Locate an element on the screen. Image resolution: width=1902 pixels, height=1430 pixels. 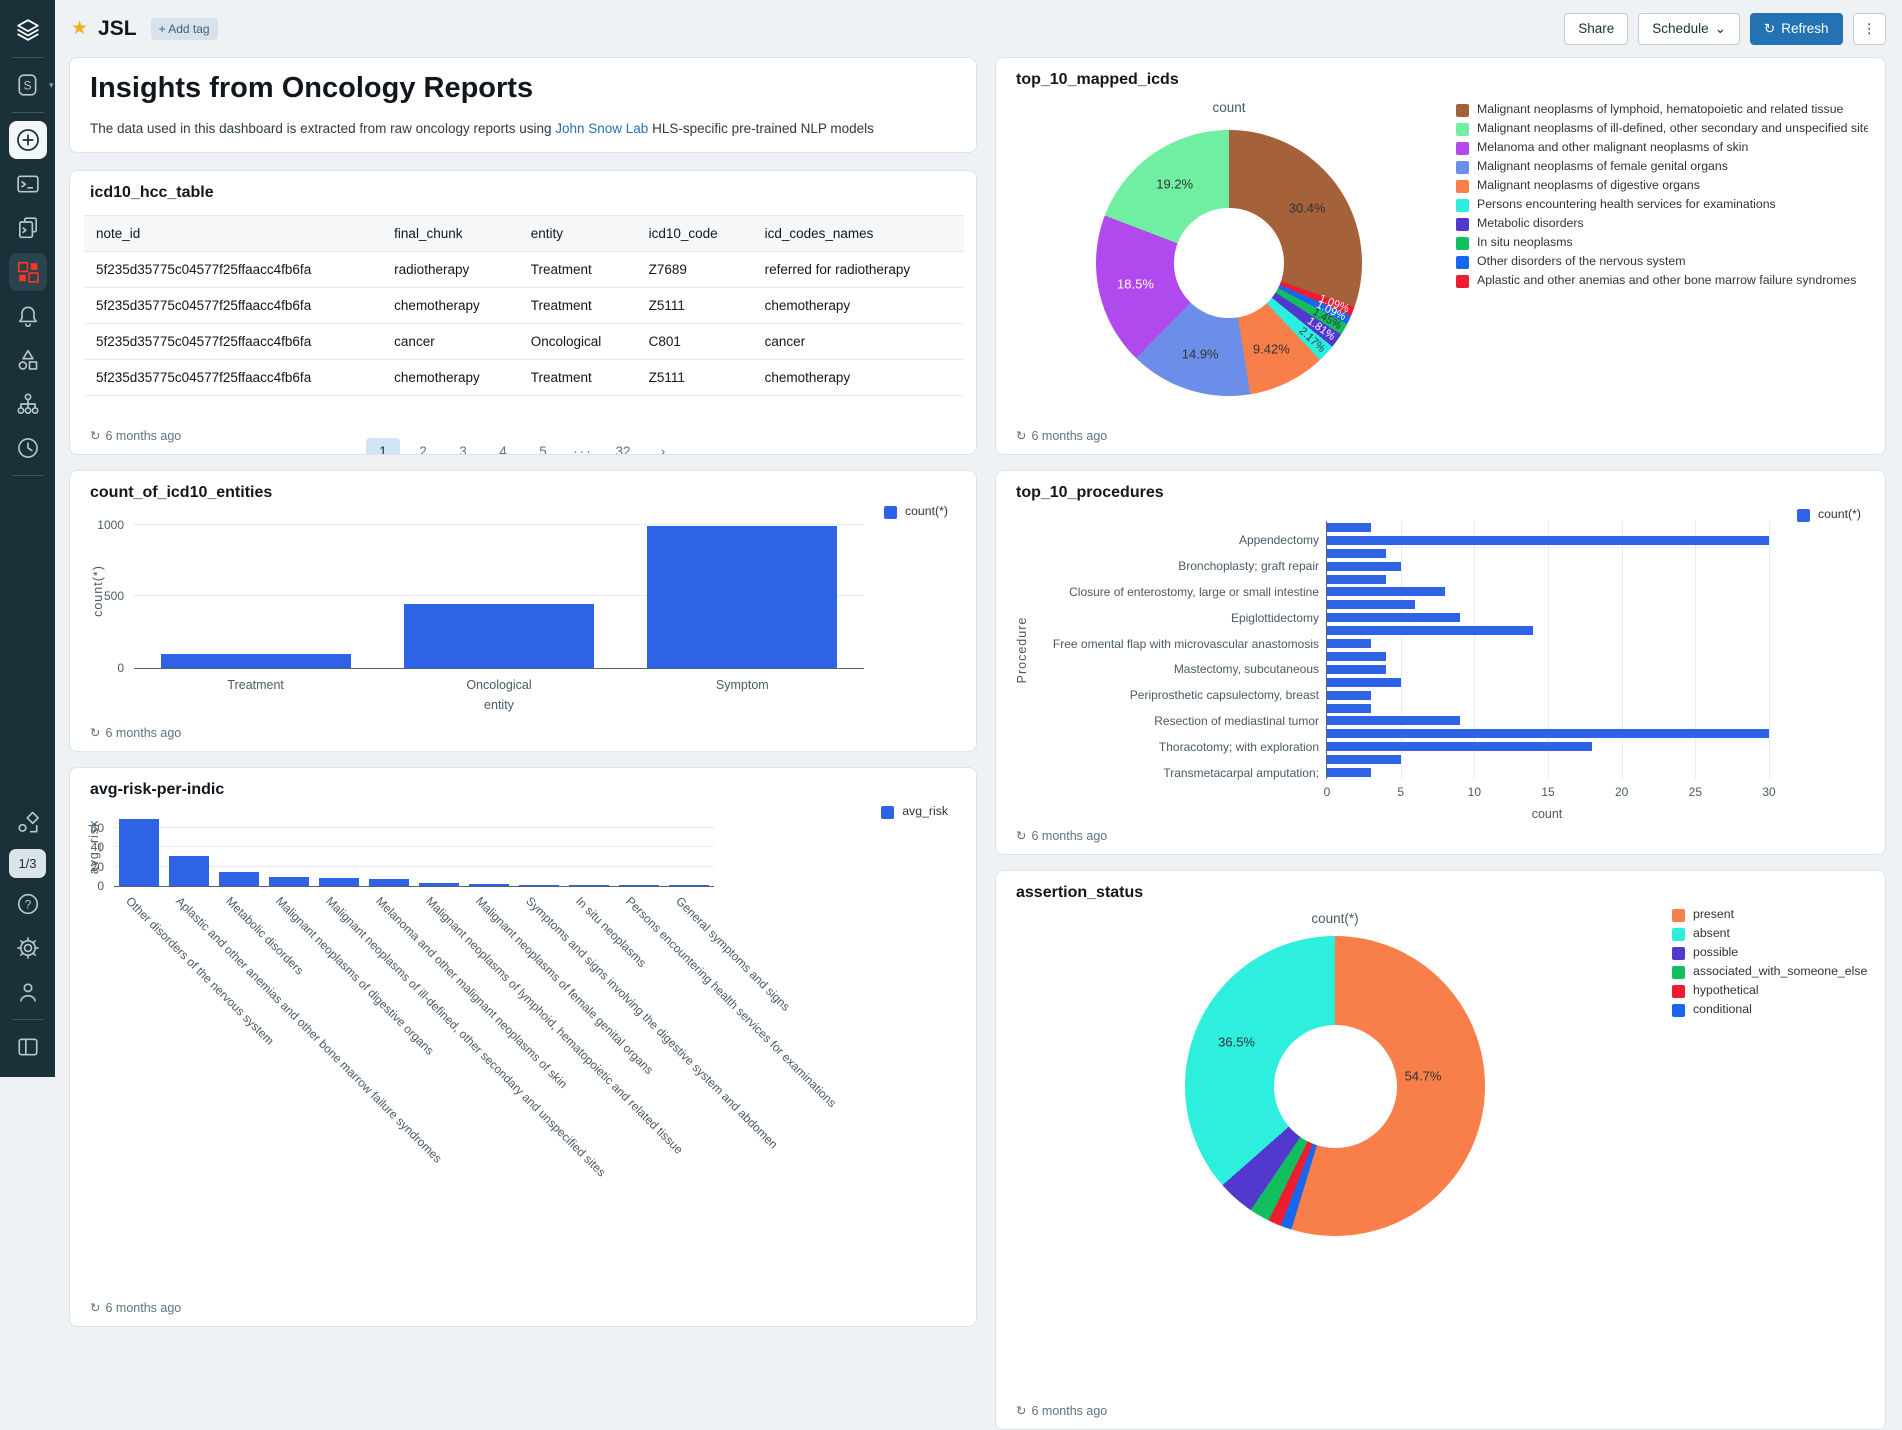
kebab-menu-button: ⋮ is located at coordinates (1869, 28).